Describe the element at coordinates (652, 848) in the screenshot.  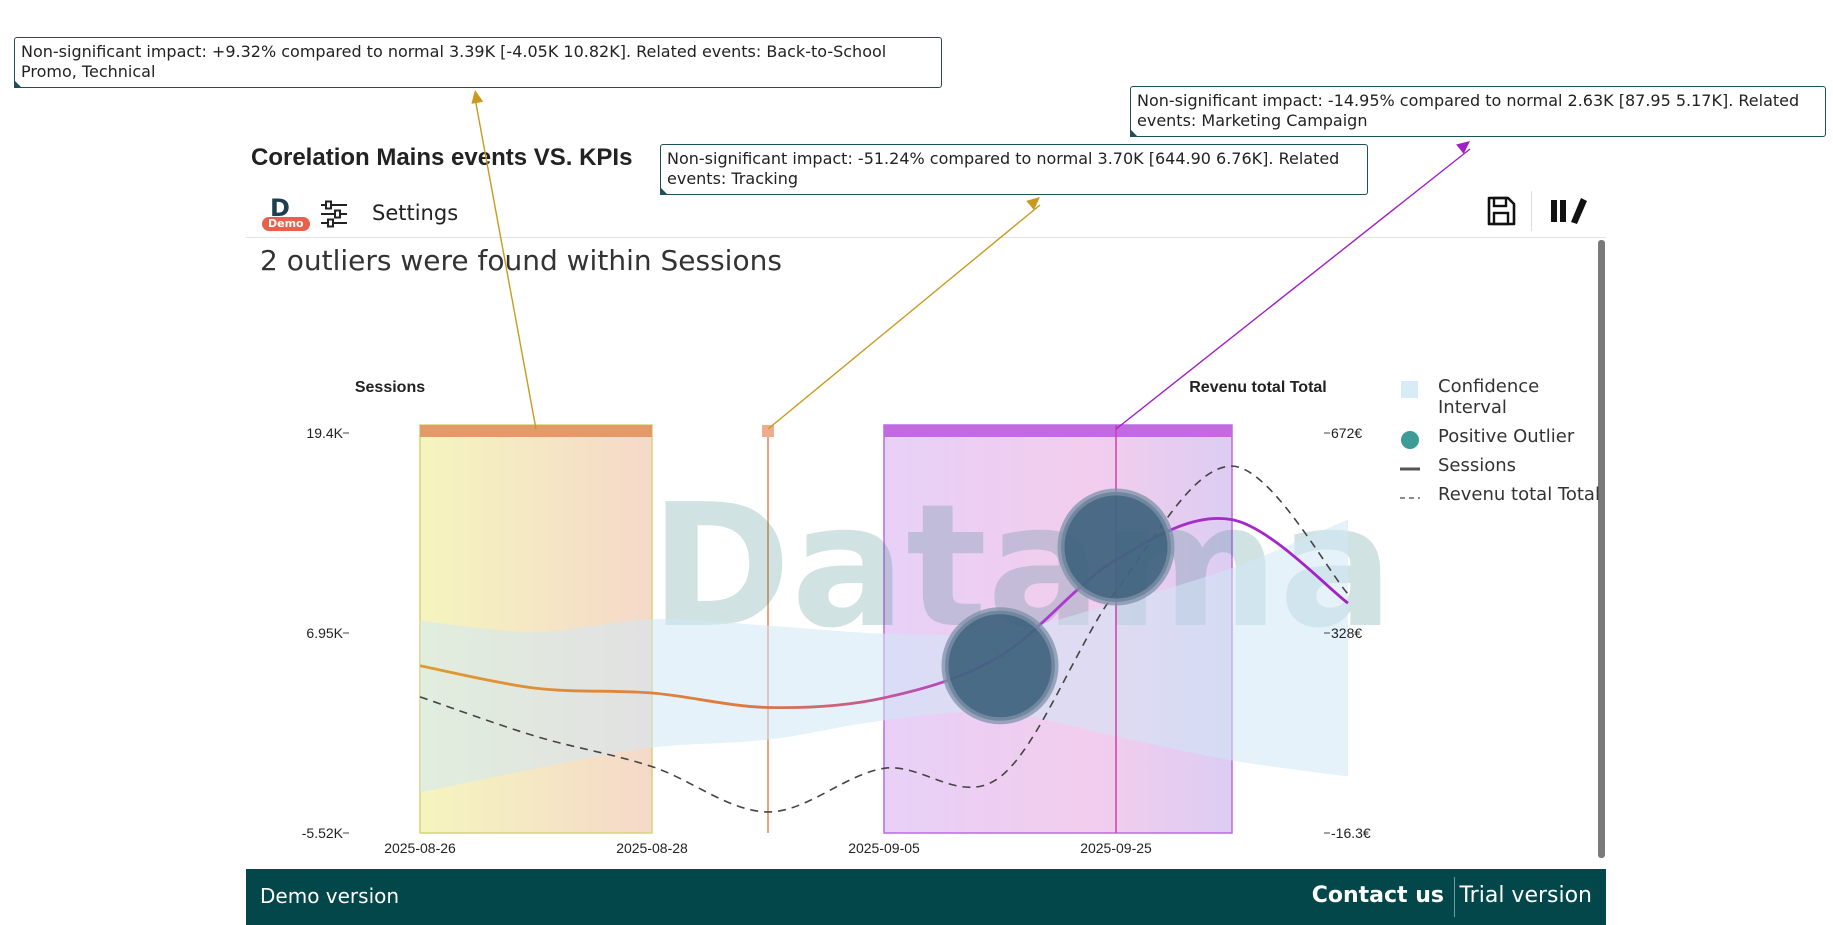
I see `x-axis-tick-label: 2025-08-28` at that location.